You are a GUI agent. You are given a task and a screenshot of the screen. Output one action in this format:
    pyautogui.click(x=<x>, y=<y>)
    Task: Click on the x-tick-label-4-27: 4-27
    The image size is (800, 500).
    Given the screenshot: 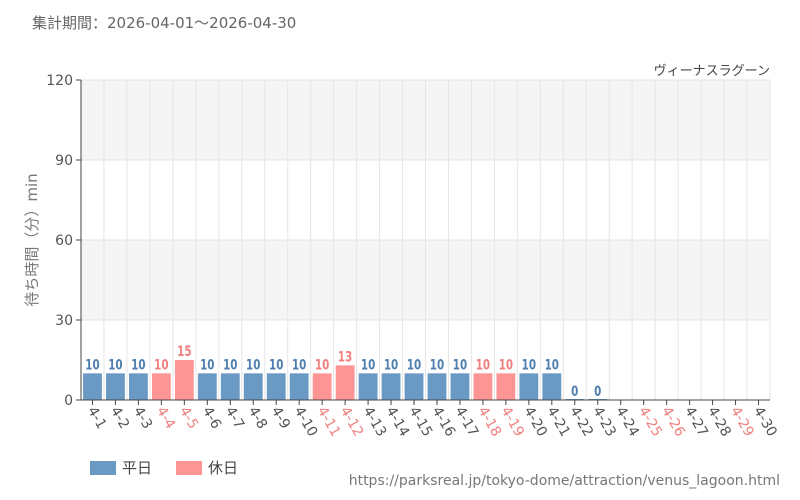 What is the action you would take?
    pyautogui.click(x=696, y=422)
    